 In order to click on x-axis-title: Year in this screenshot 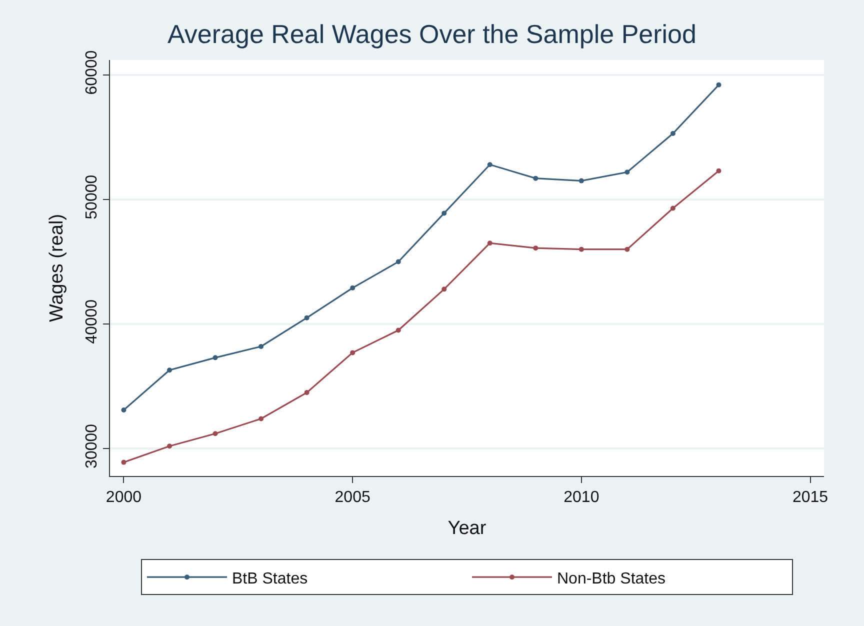, I will do `click(467, 528)`.